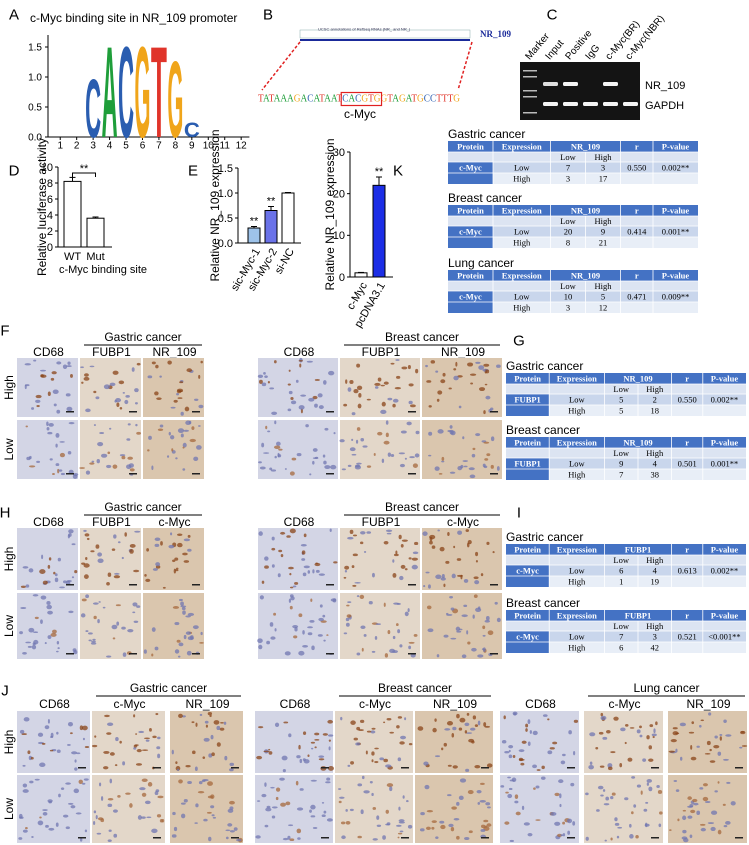 Image resolution: width=749 pixels, height=845 pixels. Describe the element at coordinates (577, 410) in the screenshot. I see `expression: High` at that location.